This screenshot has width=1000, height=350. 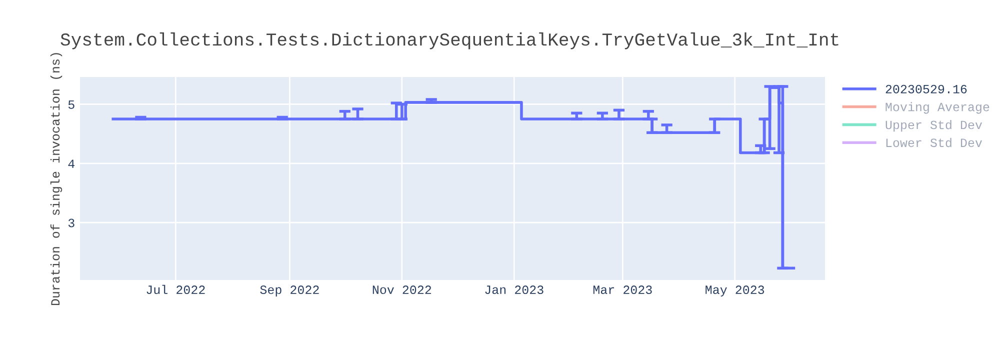 What do you see at coordinates (175, 289) in the screenshot?
I see `x-tick-label: Jul 2022` at bounding box center [175, 289].